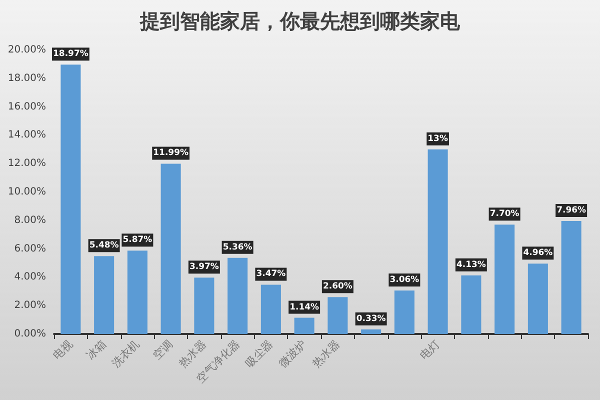 Image resolution: width=600 pixels, height=400 pixels. Describe the element at coordinates (30, 277) in the screenshot. I see `y-tick-label: 4.00%` at that location.